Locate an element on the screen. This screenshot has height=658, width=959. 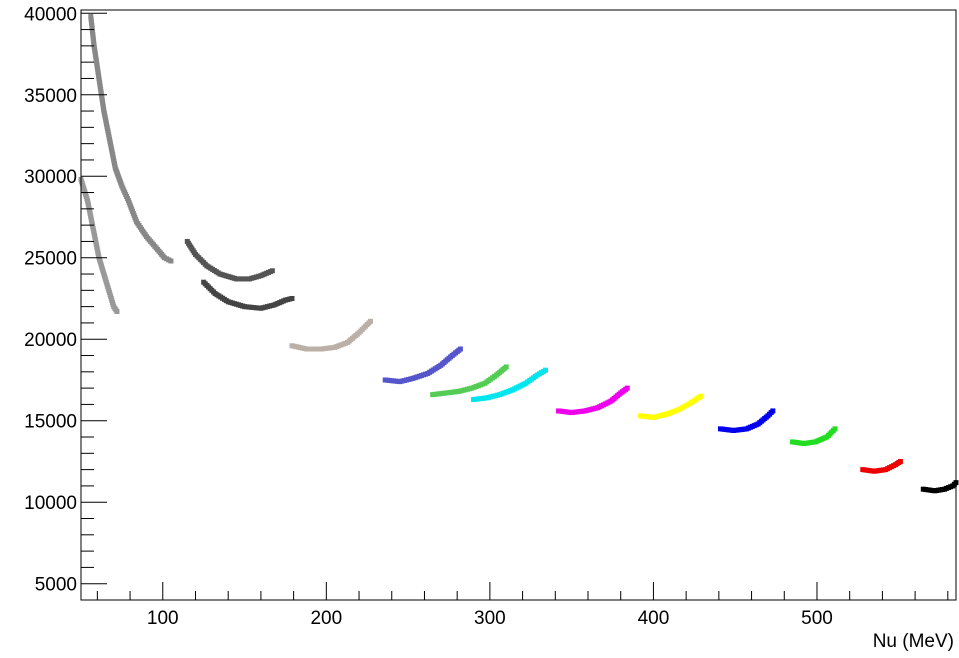
x-tick-label: 100 is located at coordinates (163, 618).